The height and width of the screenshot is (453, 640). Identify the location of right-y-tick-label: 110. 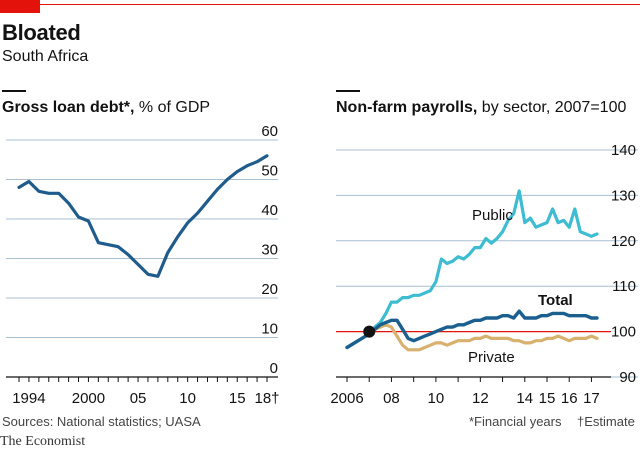
(624, 286).